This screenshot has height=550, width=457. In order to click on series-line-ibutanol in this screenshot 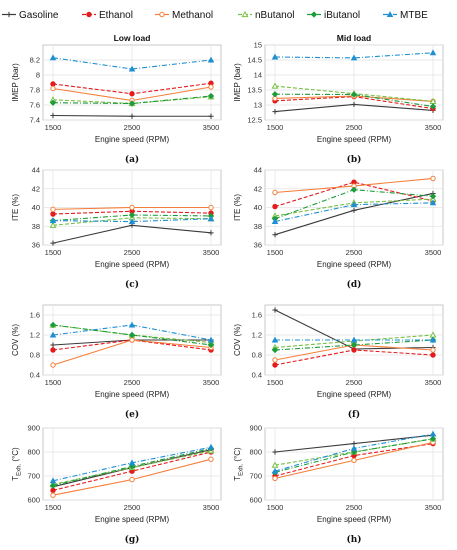, I will do `click(132, 100)`.